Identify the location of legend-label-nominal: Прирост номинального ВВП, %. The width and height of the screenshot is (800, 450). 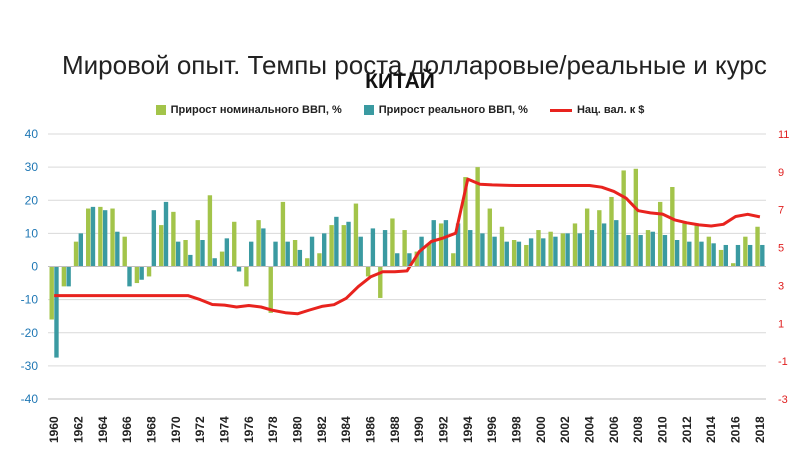
(256, 110).